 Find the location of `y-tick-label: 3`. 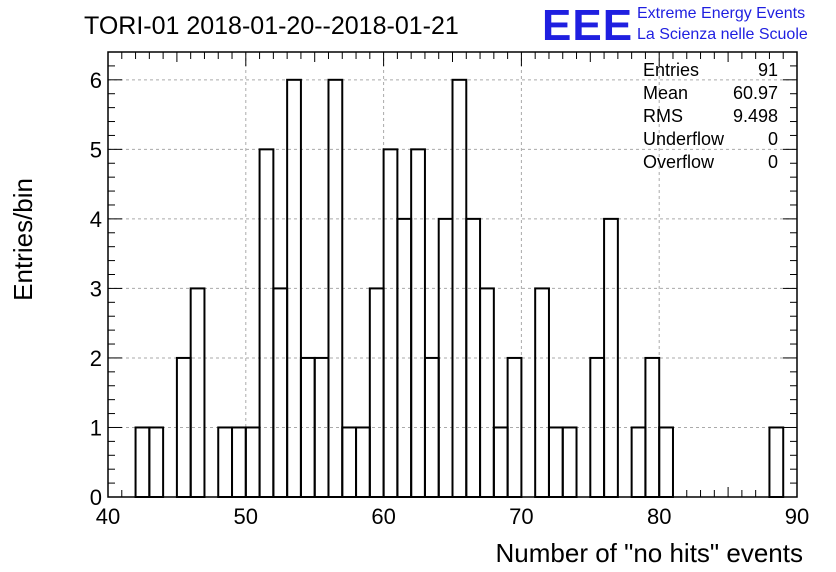

y-tick-label: 3 is located at coordinates (96, 288).